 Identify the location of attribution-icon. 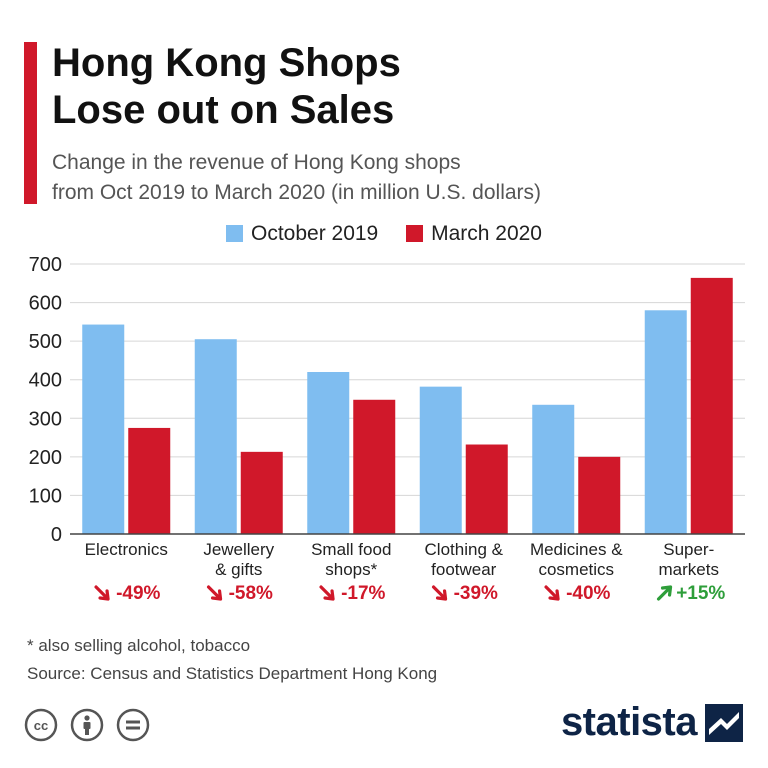
(87, 725).